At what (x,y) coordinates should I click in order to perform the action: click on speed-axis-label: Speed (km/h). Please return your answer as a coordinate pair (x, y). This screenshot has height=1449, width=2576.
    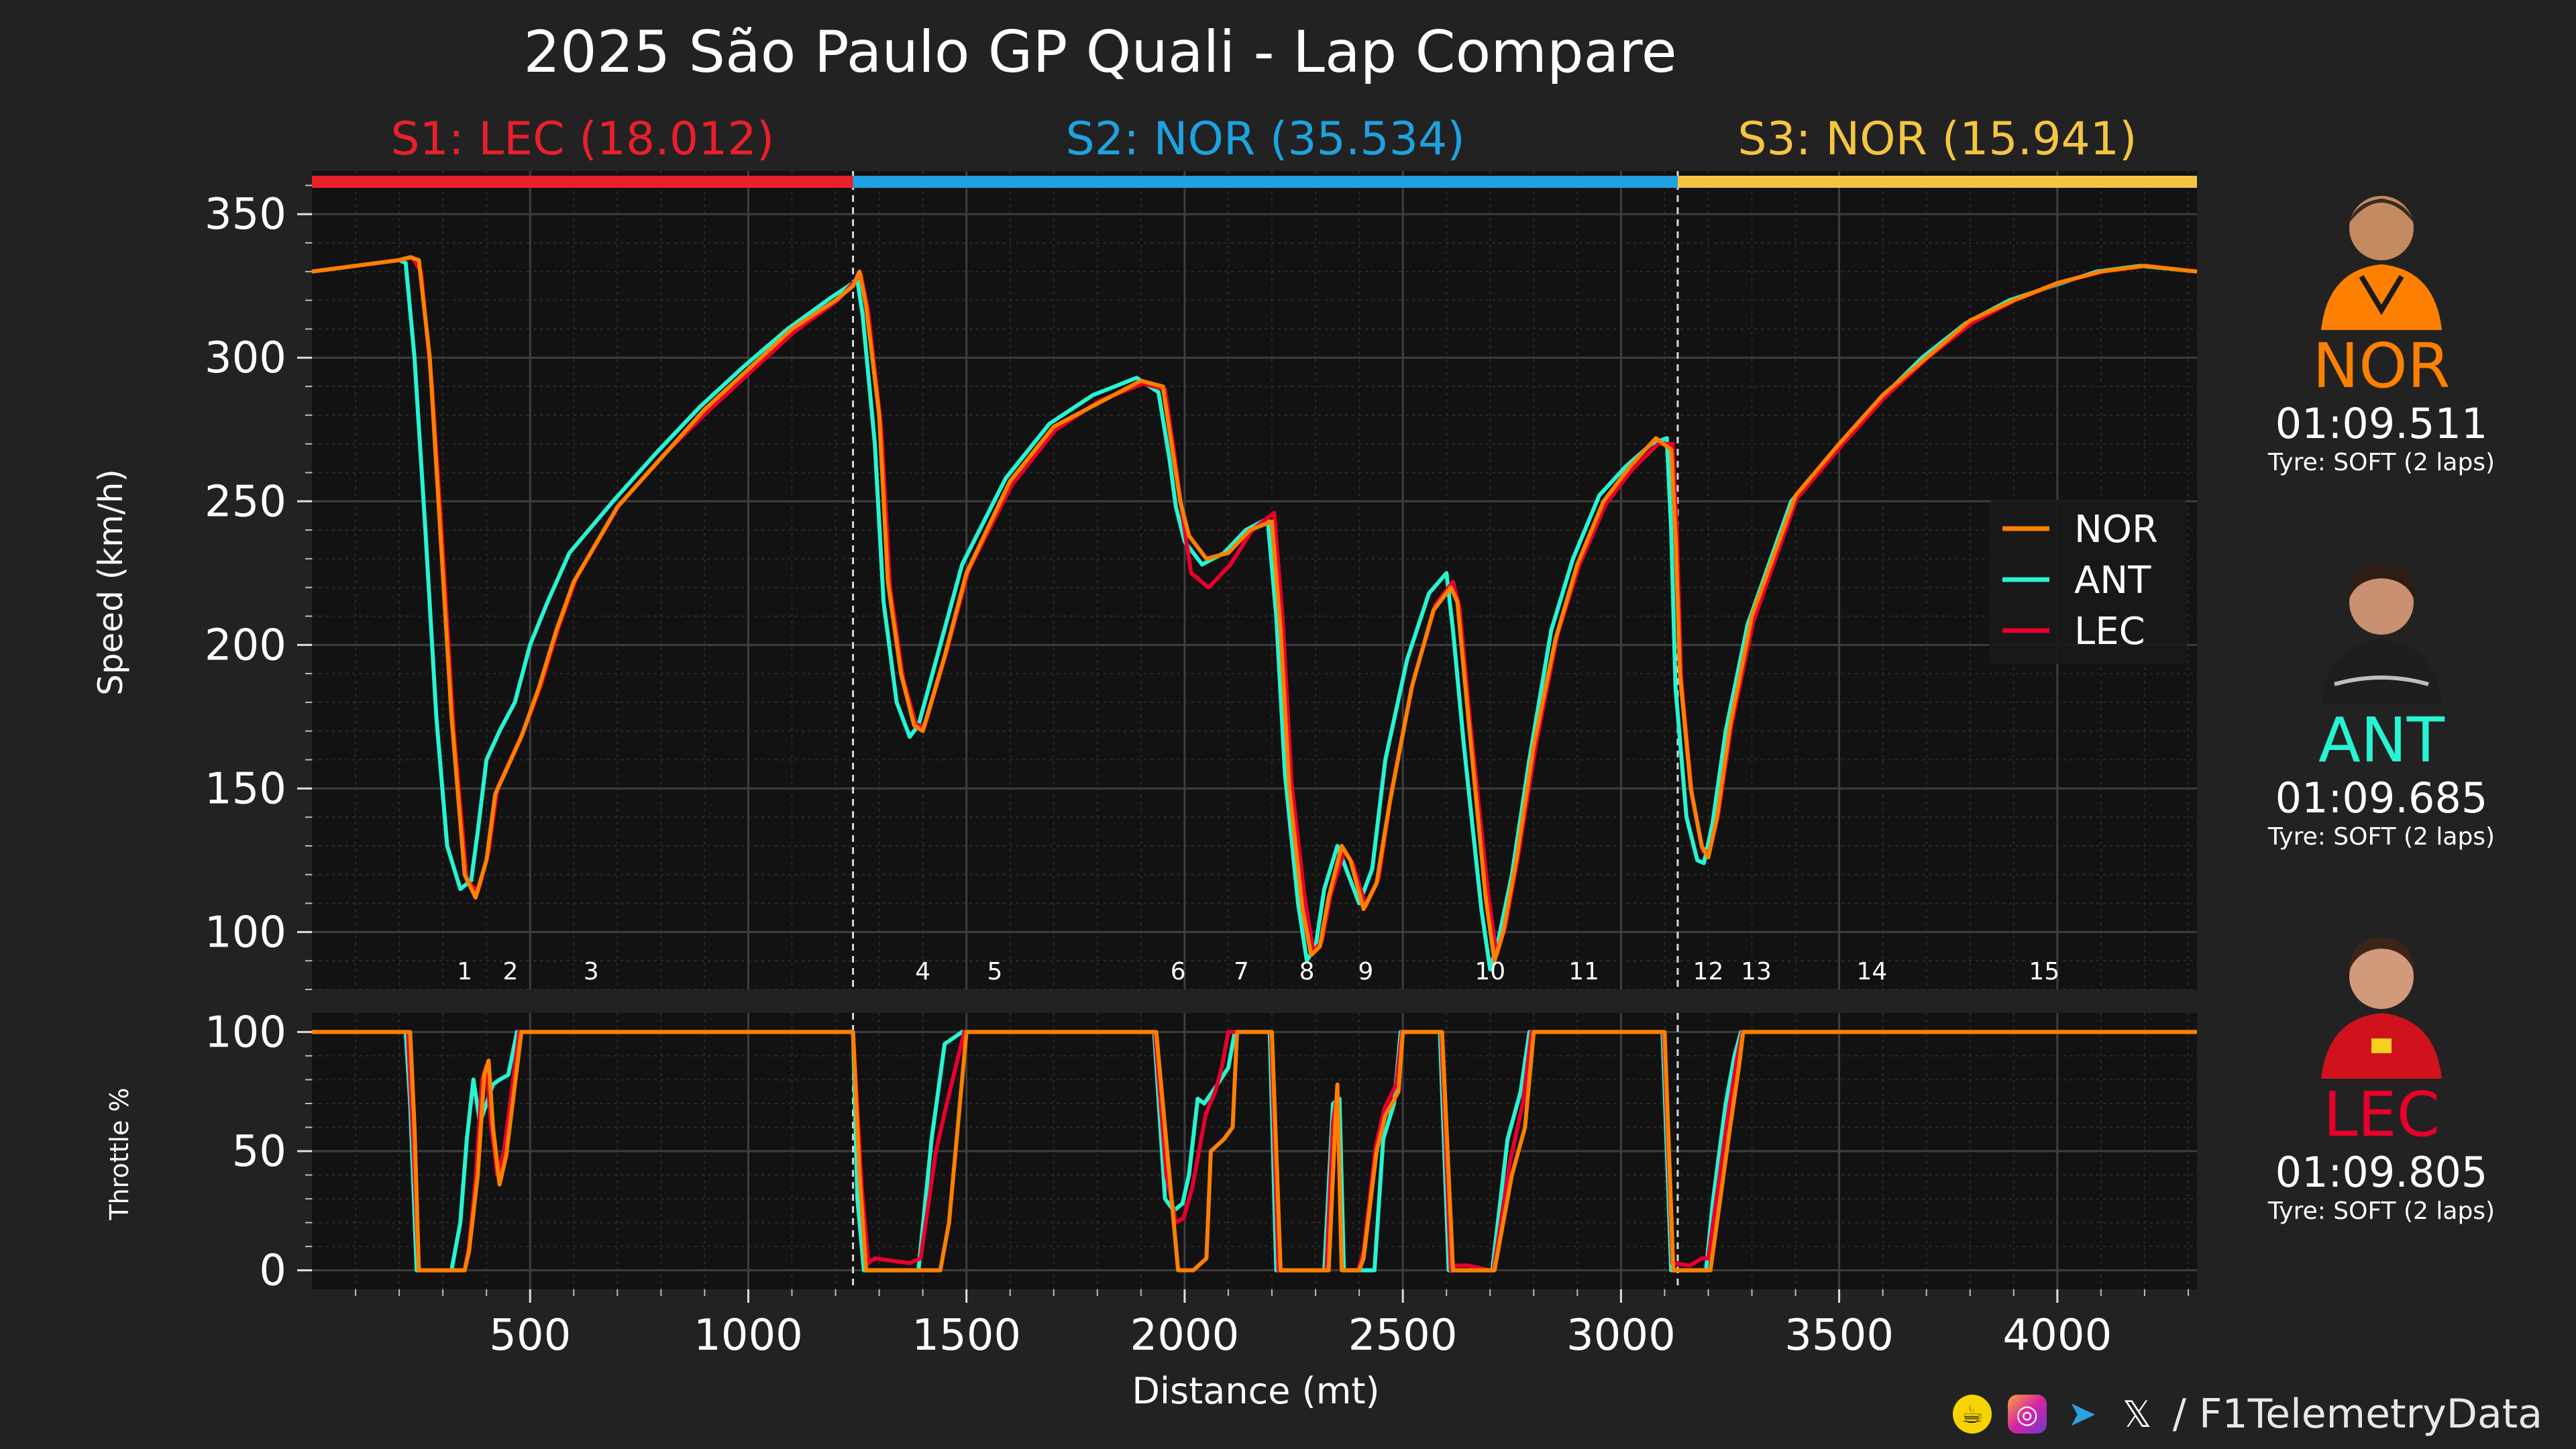
    Looking at the image, I should click on (110, 582).